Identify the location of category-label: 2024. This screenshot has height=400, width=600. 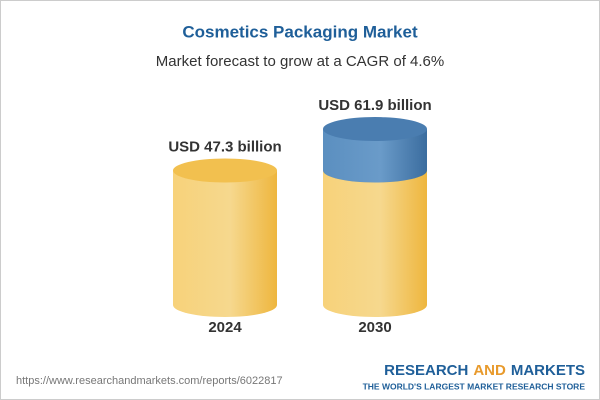
(225, 327).